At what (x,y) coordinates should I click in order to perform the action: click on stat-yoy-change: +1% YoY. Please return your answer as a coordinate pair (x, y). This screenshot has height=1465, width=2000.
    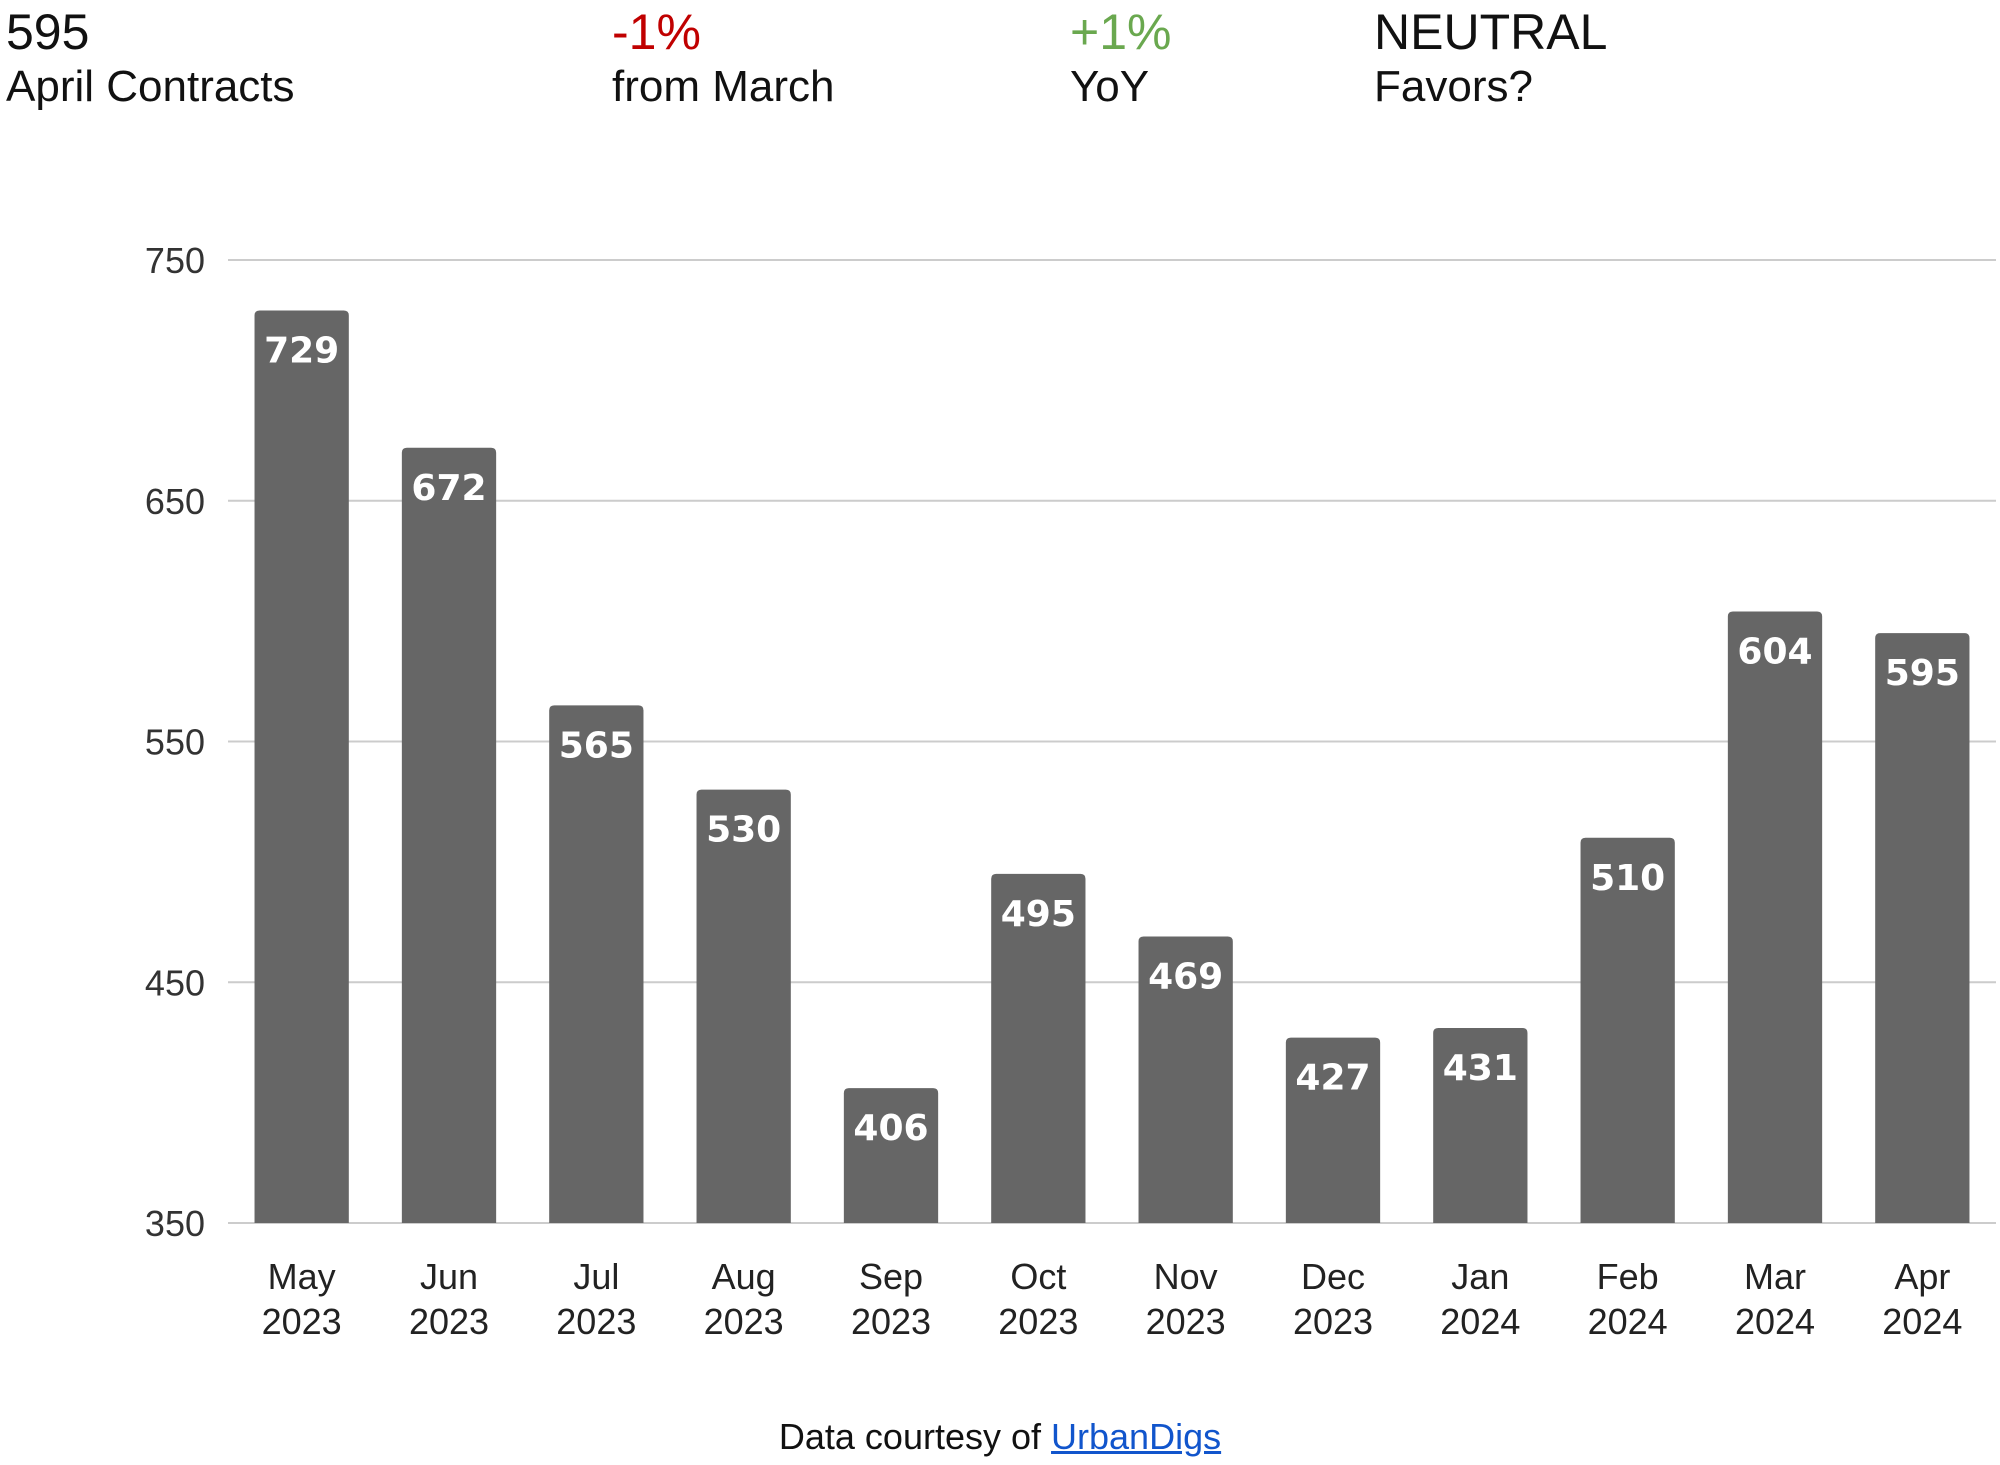
    Looking at the image, I should click on (1120, 57).